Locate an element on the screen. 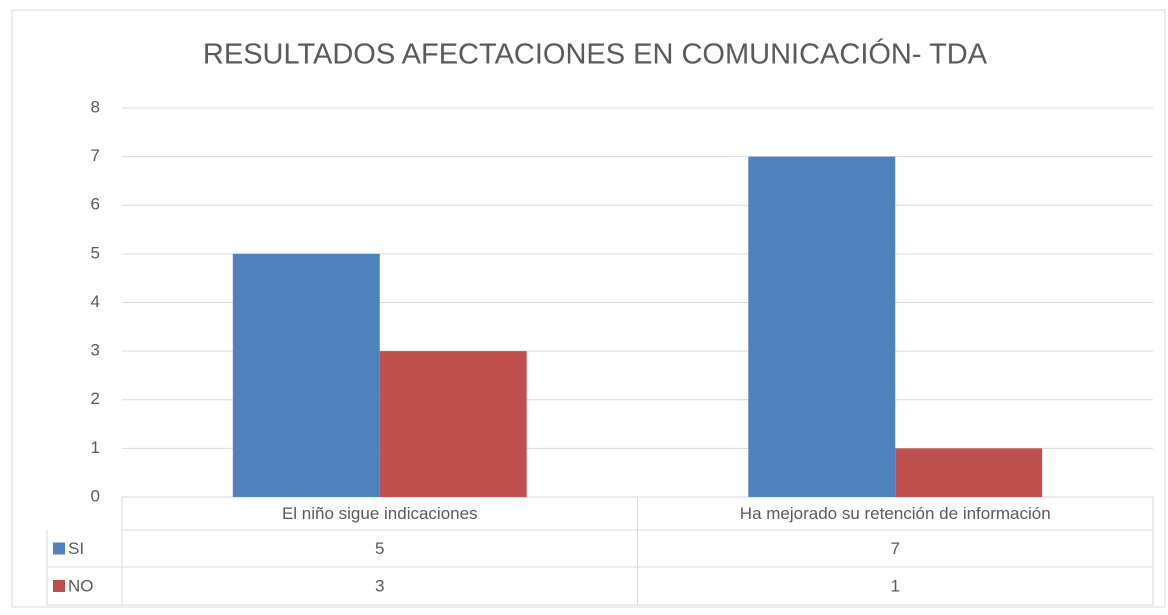  legend-label: SI is located at coordinates (76, 548).